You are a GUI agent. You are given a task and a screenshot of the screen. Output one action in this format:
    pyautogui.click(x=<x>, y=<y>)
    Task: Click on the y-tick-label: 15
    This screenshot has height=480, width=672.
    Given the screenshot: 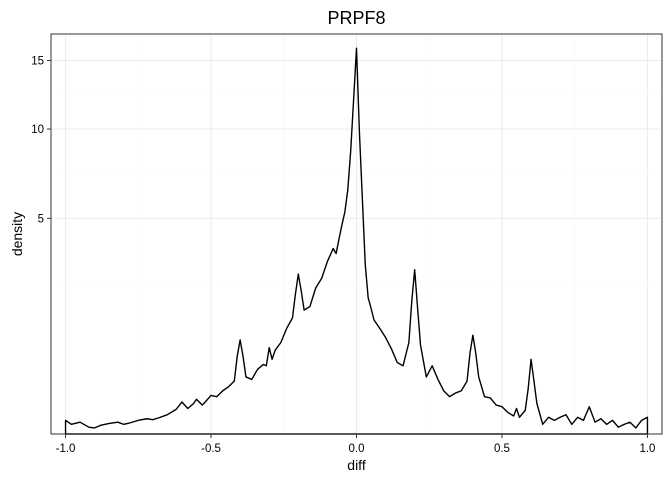 What is the action you would take?
    pyautogui.click(x=37, y=61)
    